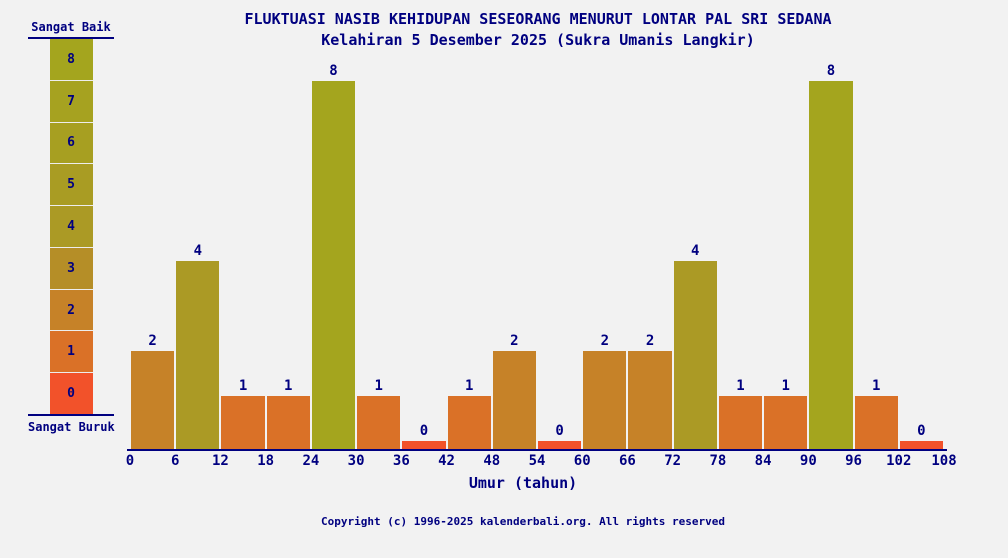  I want to click on legend-best-label: Sangat Baik, so click(71, 29).